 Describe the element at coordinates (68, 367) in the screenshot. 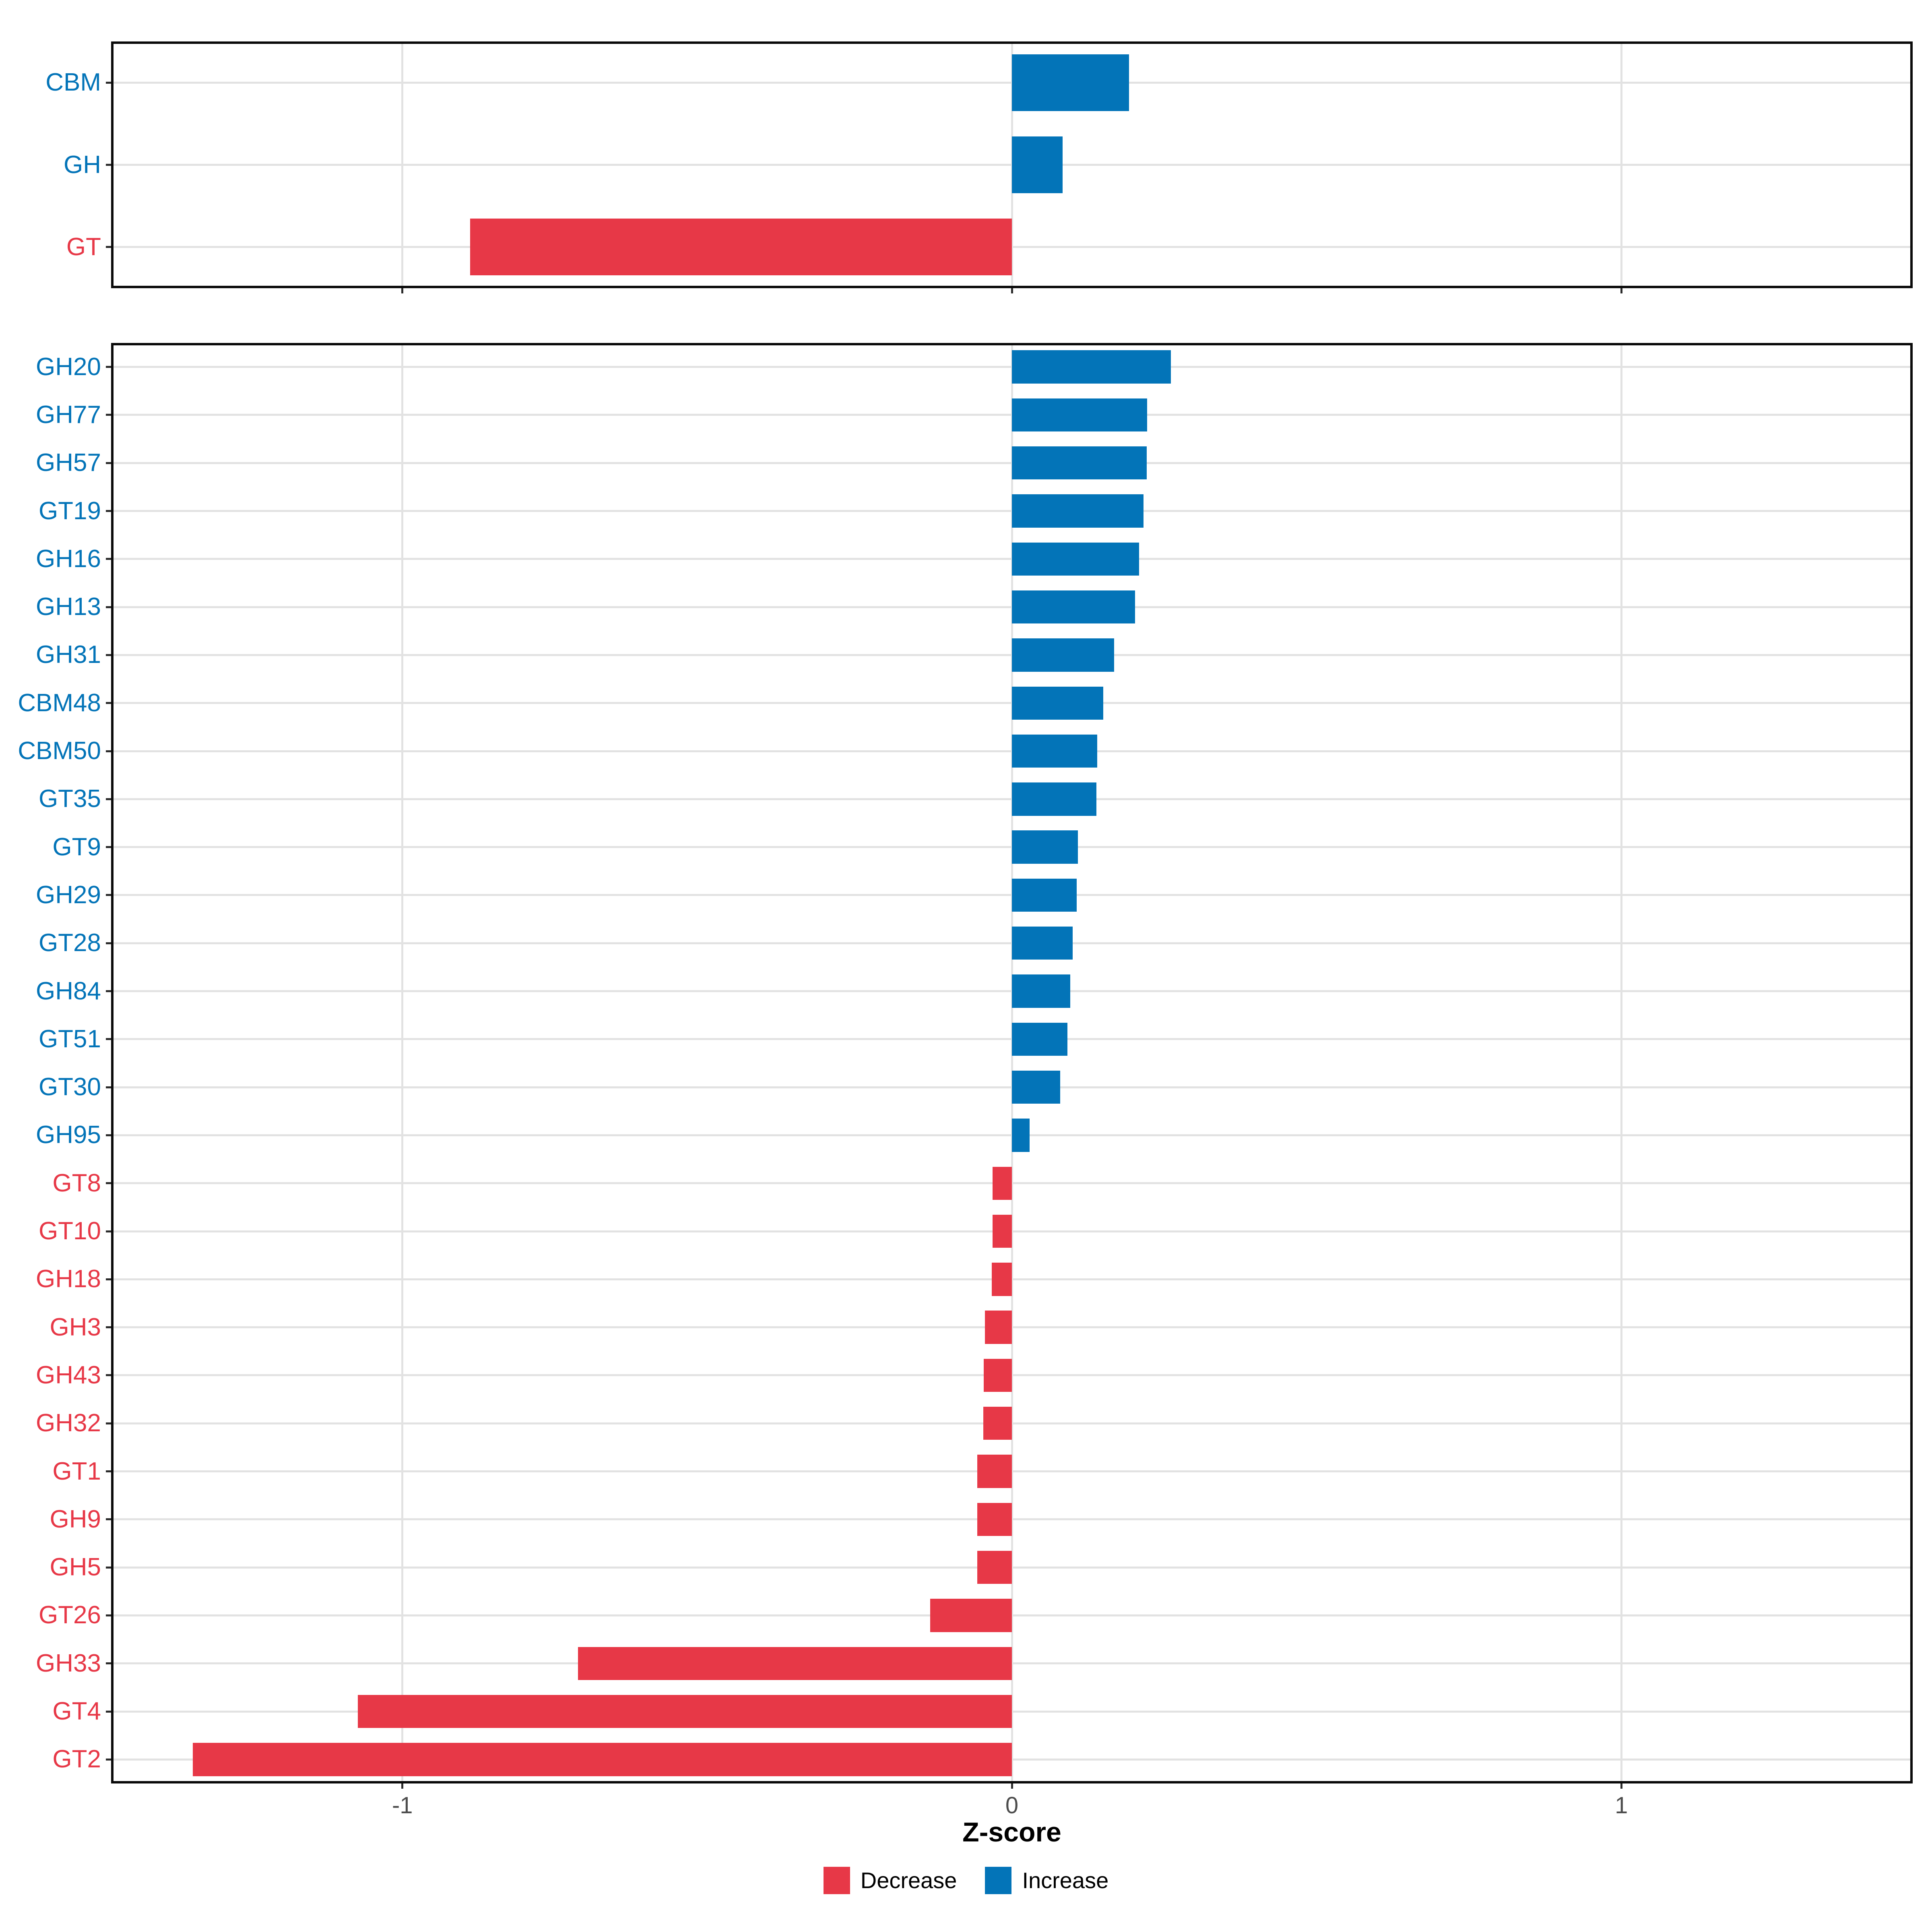

I see `y-axis-label-GH20: GH20` at that location.